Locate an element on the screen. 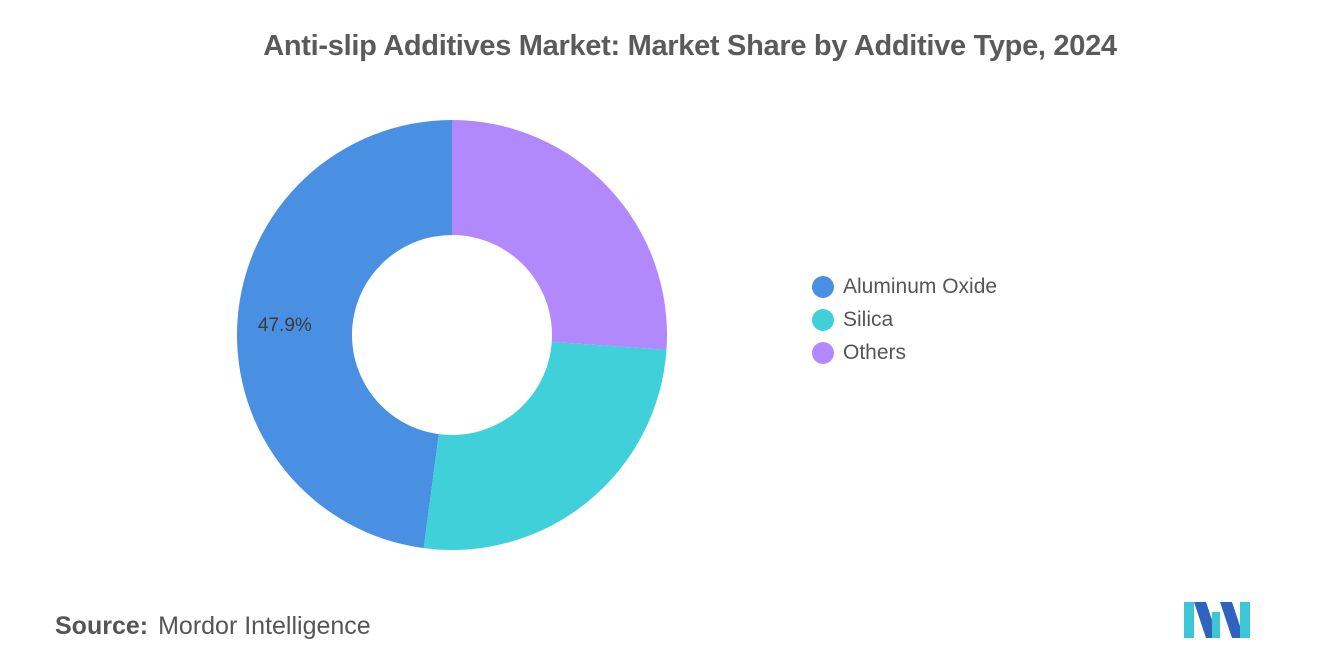  source-label: Source: is located at coordinates (102, 626).